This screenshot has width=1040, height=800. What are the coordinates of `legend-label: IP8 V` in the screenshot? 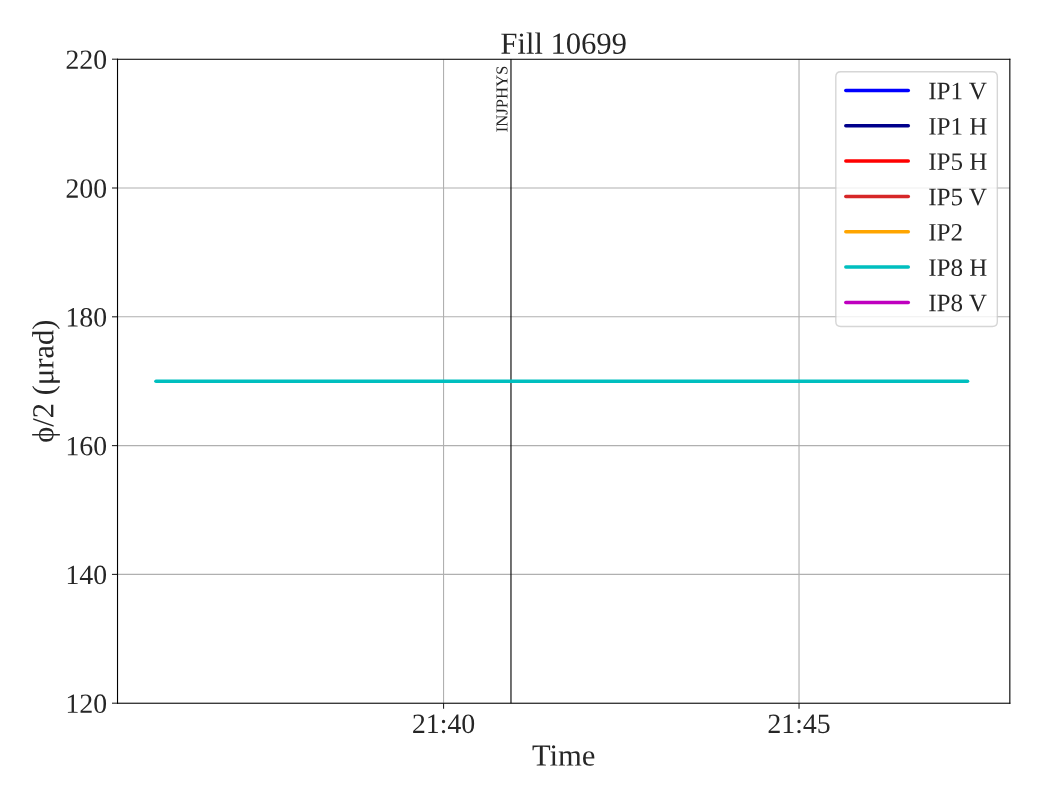 It's located at (958, 303).